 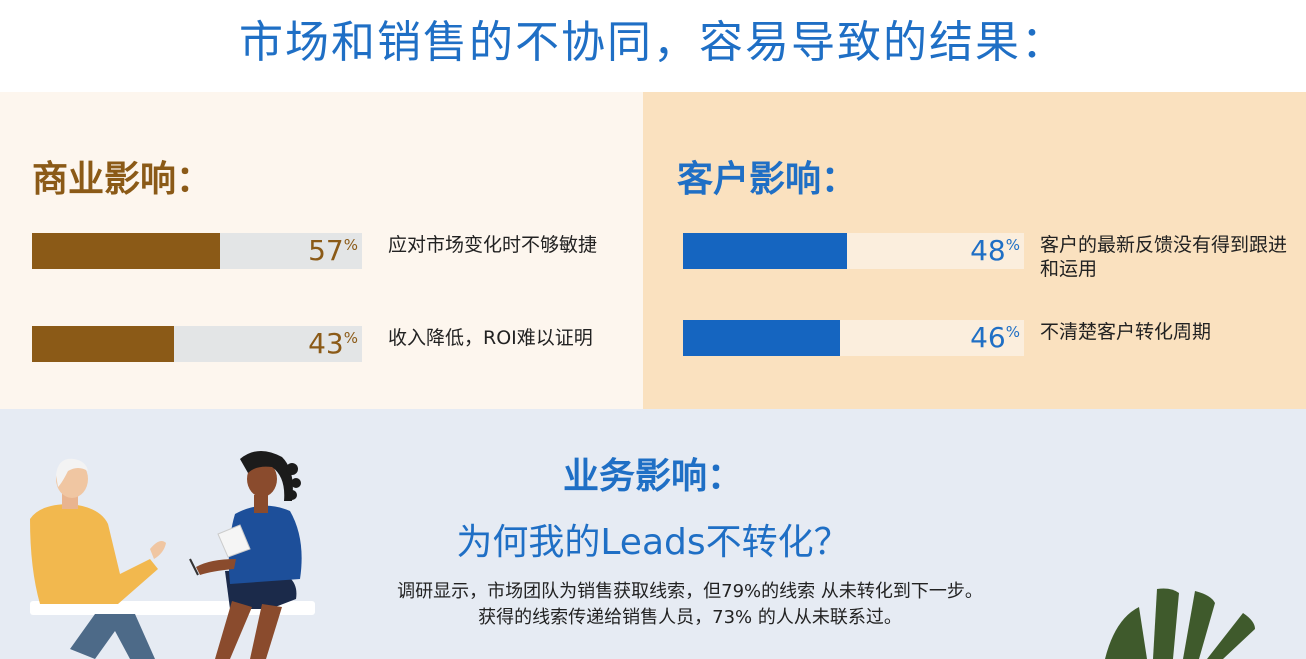 What do you see at coordinates (1180, 623) in the screenshot?
I see `plant-leaves-illustration` at bounding box center [1180, 623].